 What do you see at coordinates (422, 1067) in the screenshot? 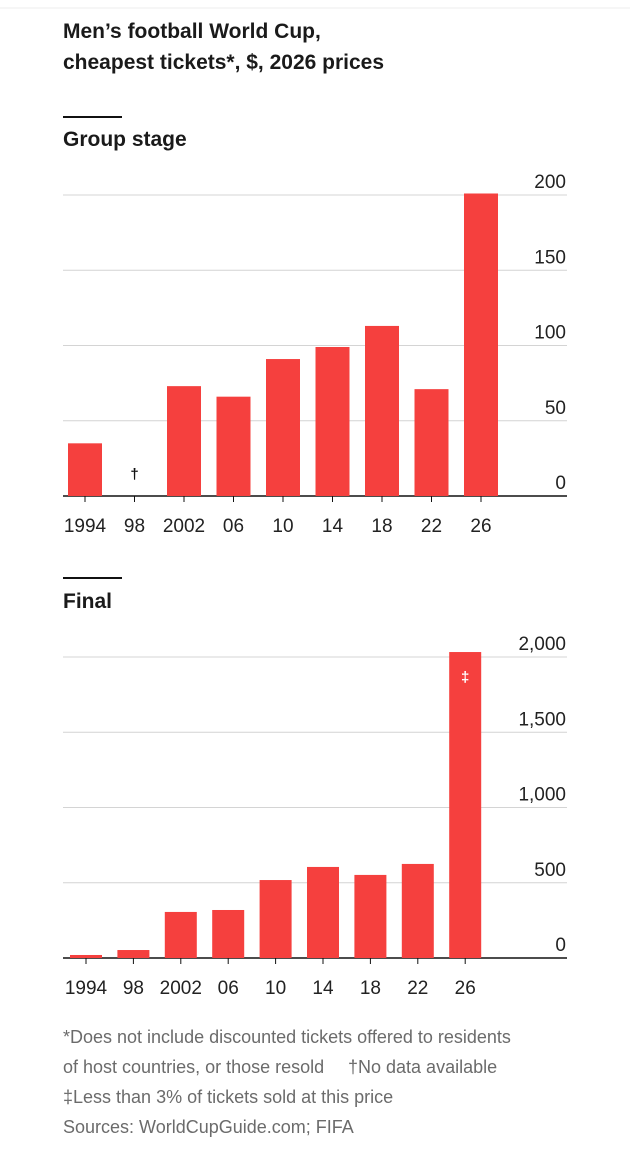
I see `note: †No data available` at bounding box center [422, 1067].